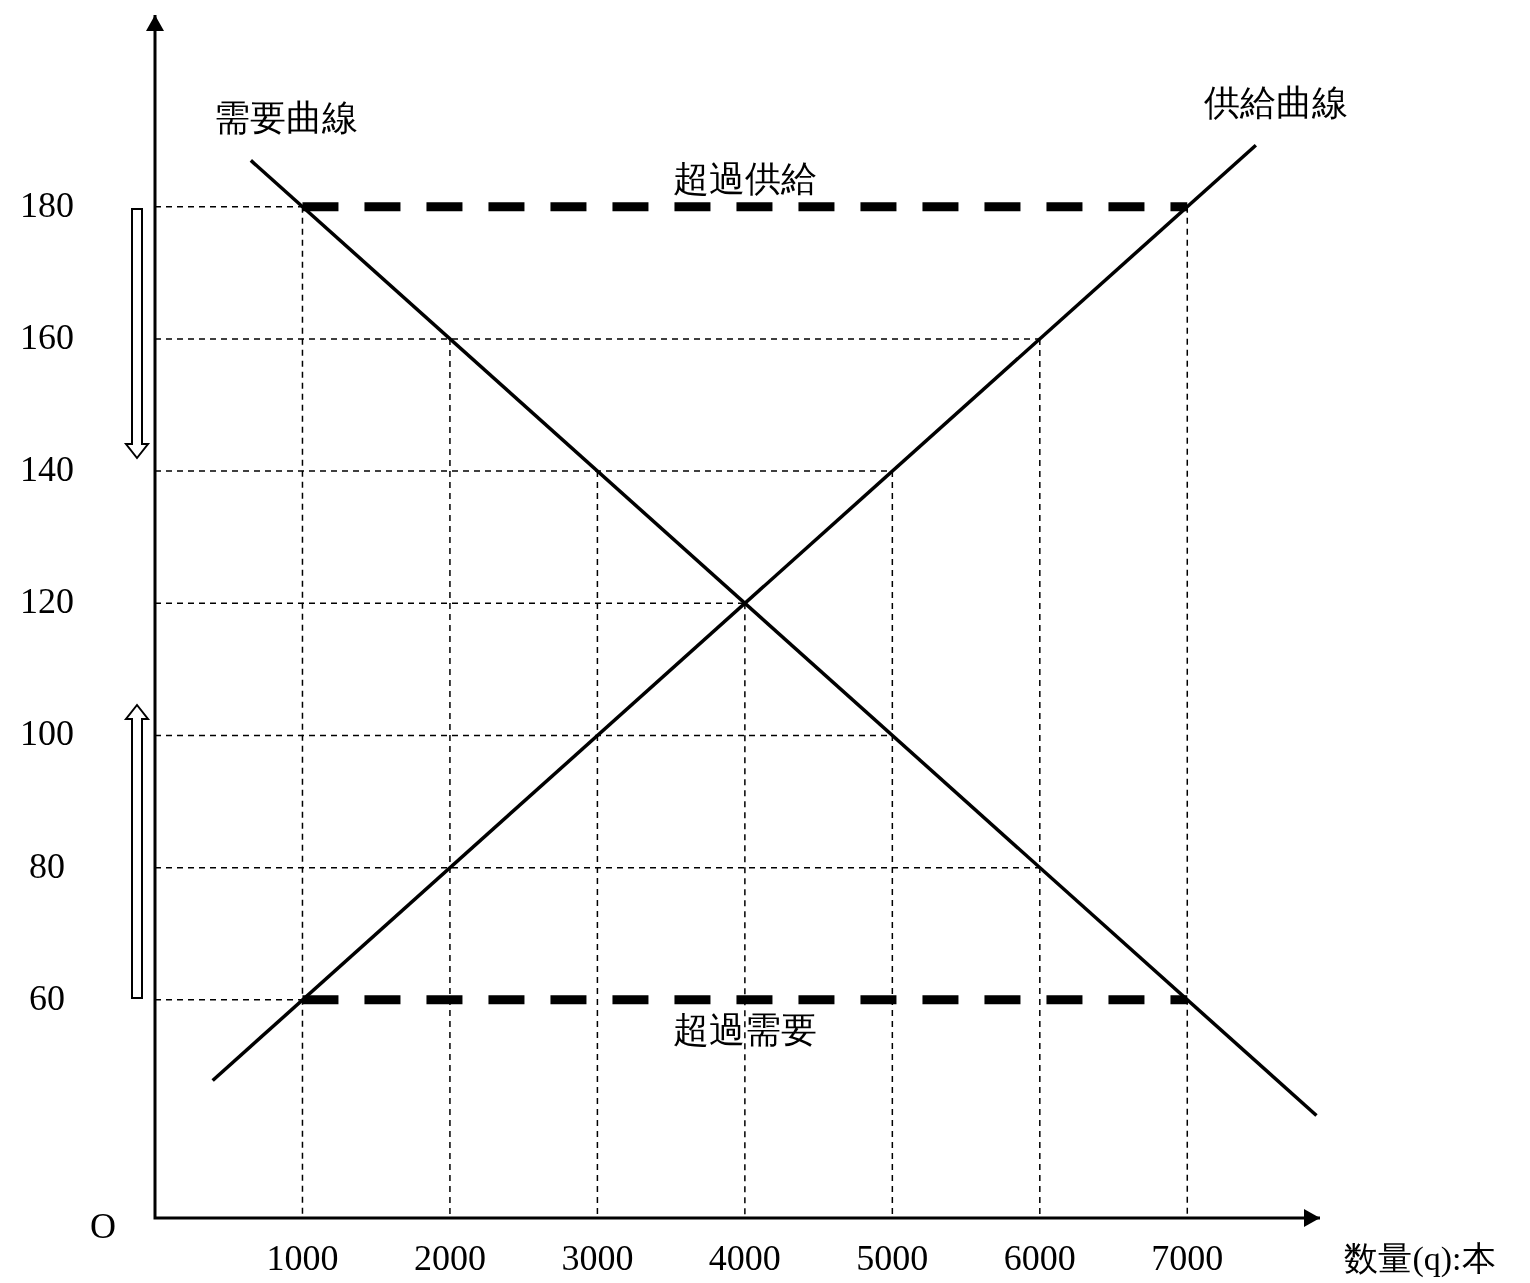  I want to click on x-tick-label: 3000, so click(597, 1258).